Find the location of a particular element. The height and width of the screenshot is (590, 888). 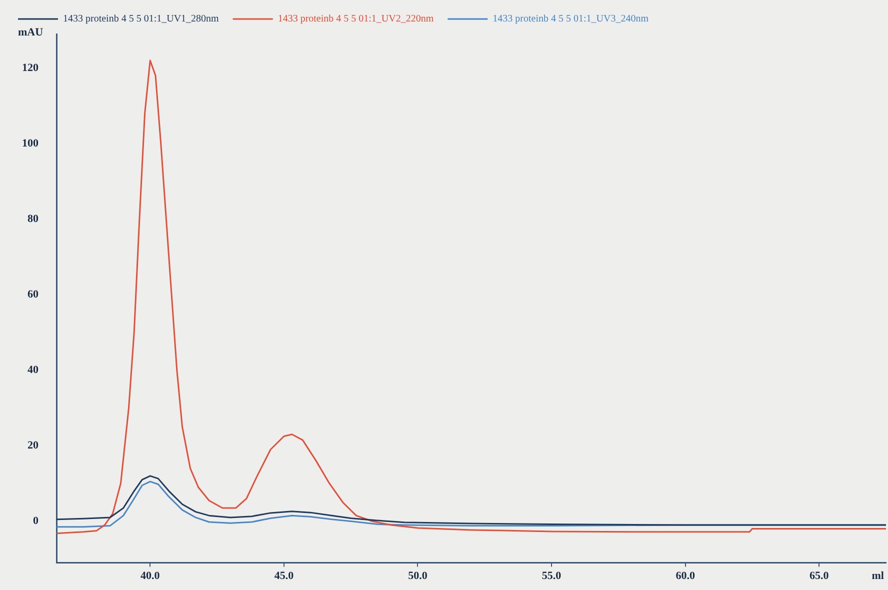

y-tick-label: 80 is located at coordinates (33, 218).